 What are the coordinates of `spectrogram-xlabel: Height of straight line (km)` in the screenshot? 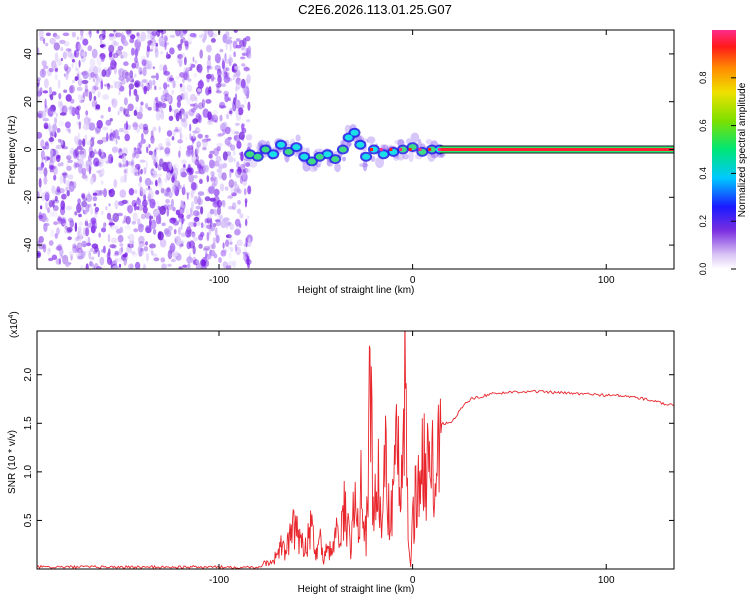 It's located at (356, 290).